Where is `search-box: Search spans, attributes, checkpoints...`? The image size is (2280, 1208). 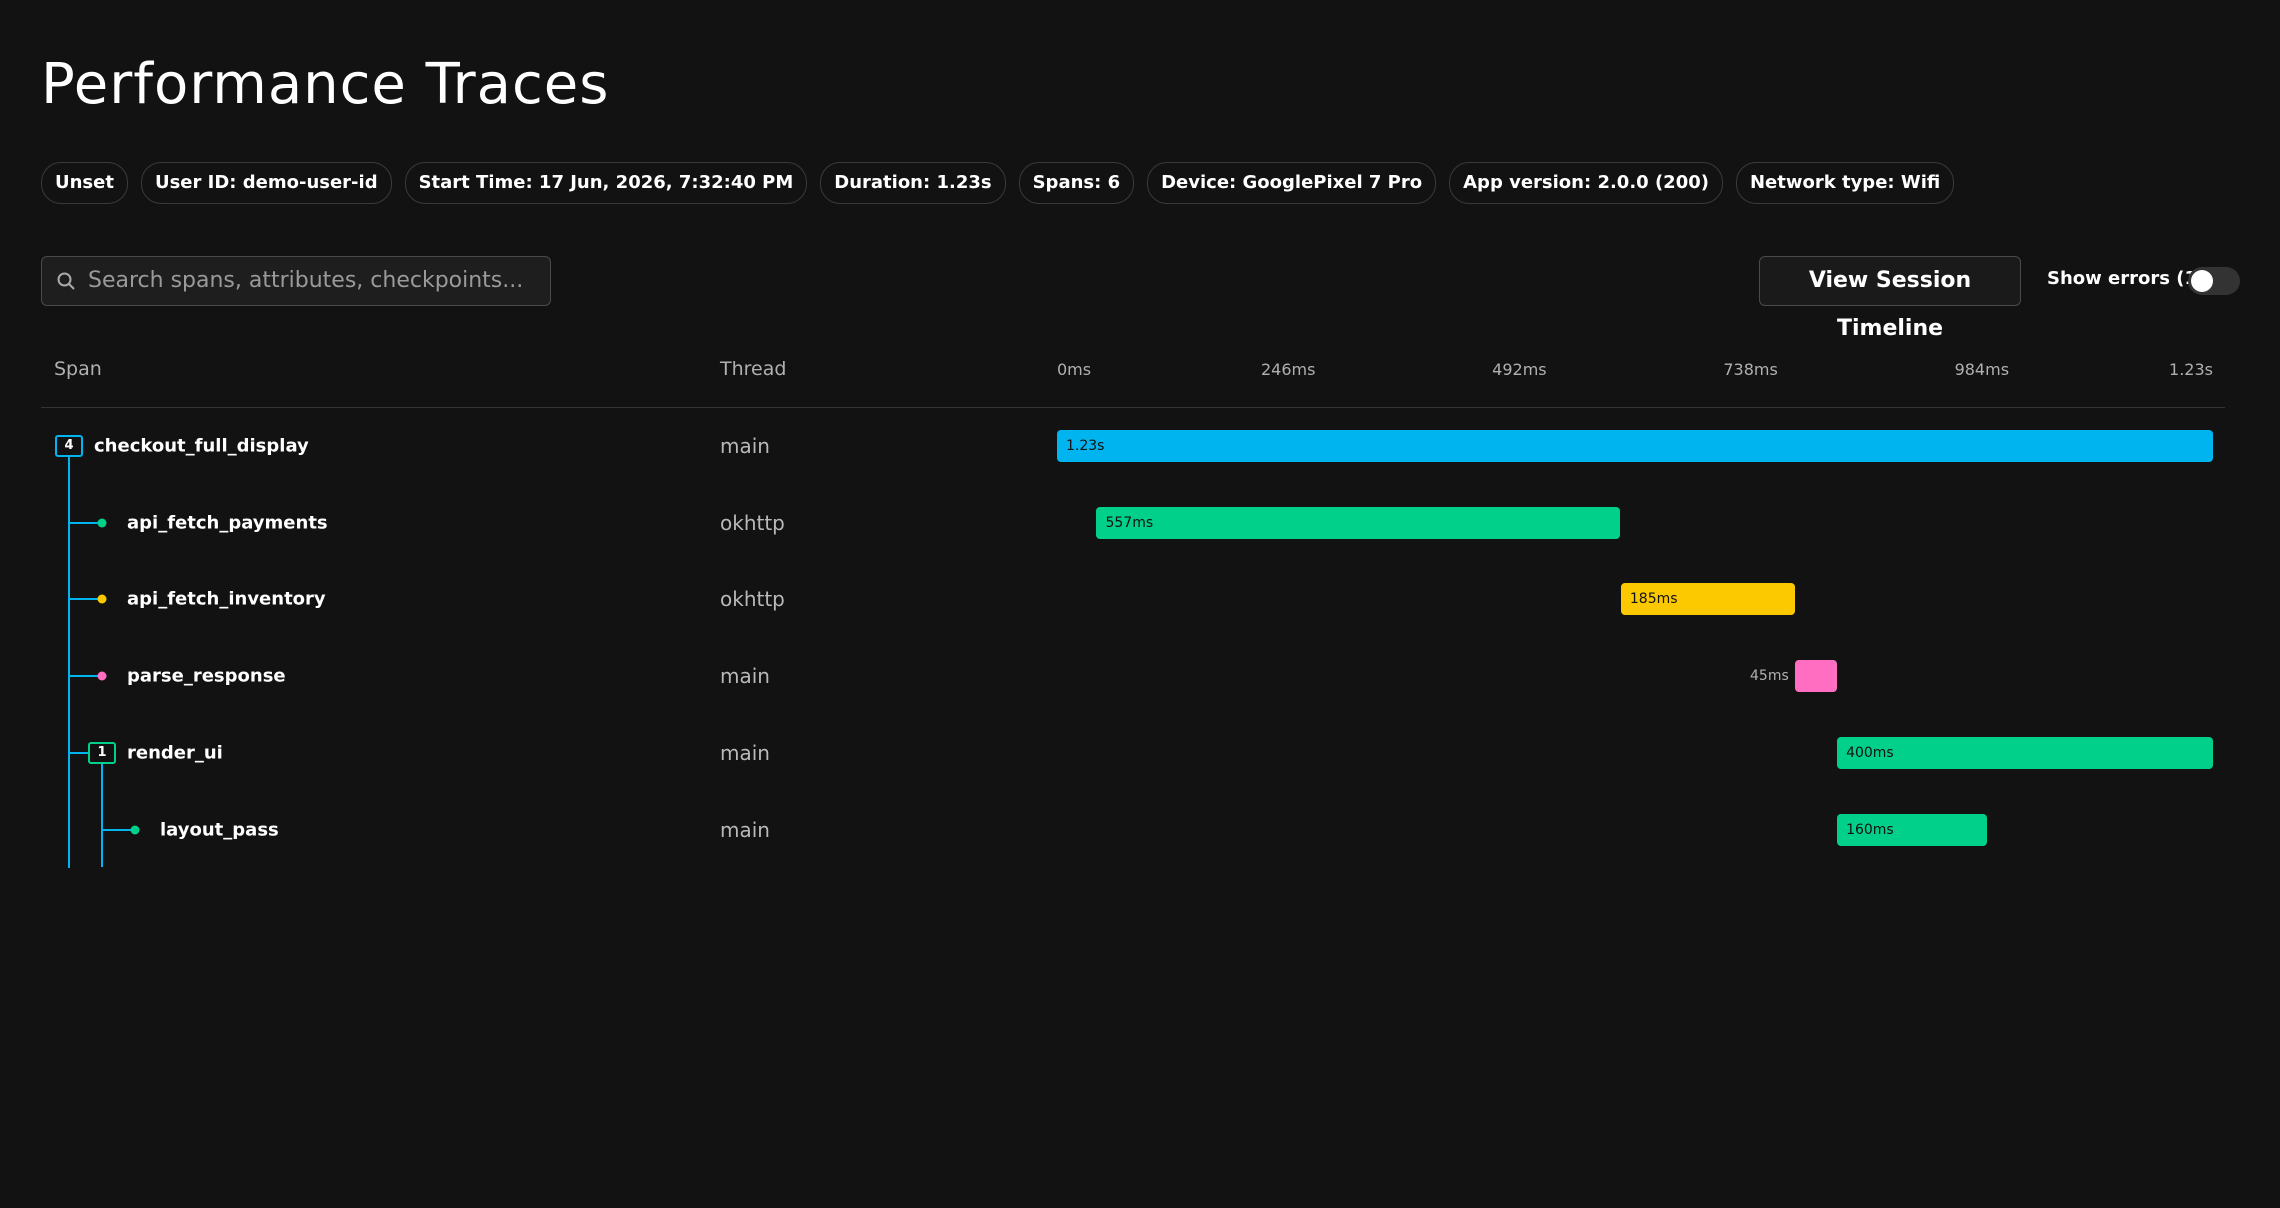 search-box: Search spans, attributes, checkpoints... is located at coordinates (296, 281).